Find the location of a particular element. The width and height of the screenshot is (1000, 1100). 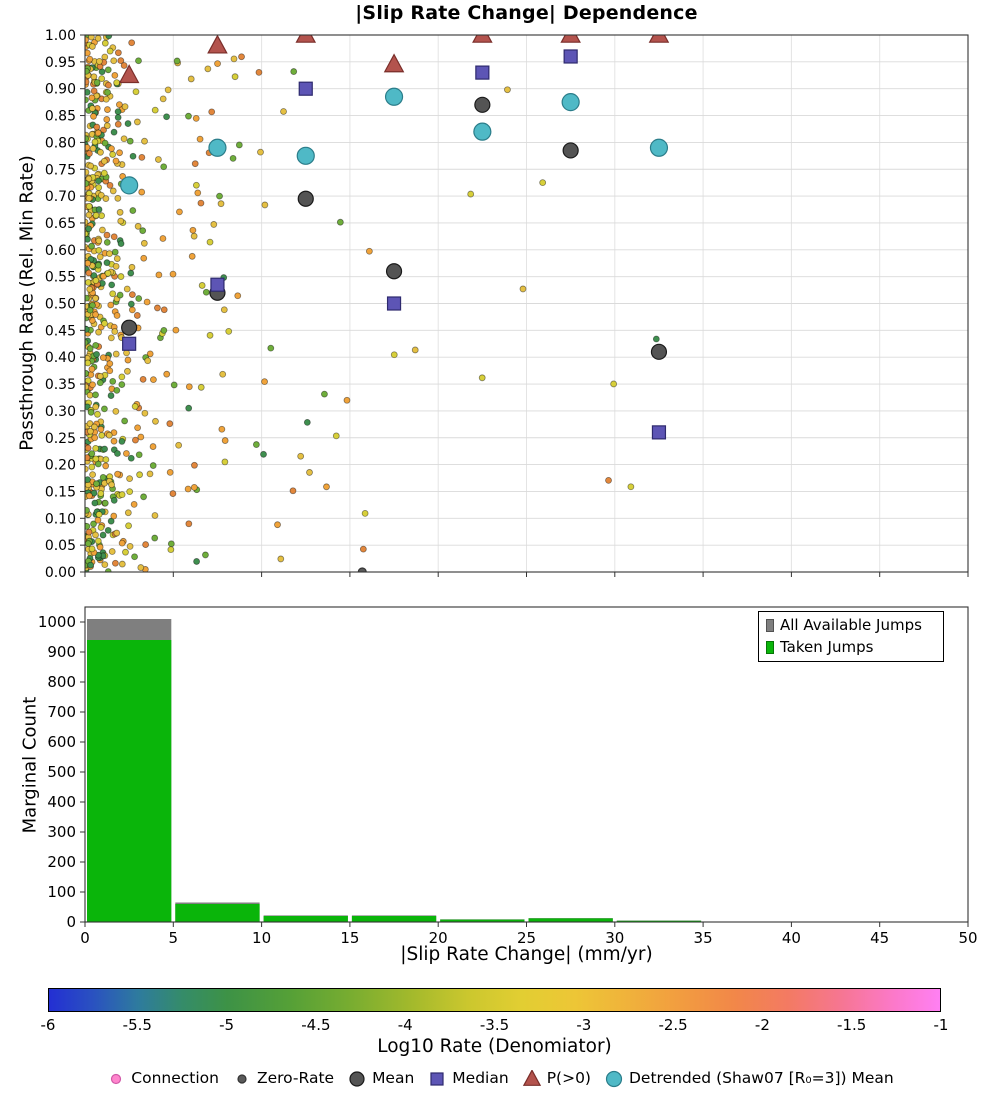

series-p-0- is located at coordinates (394, 59).